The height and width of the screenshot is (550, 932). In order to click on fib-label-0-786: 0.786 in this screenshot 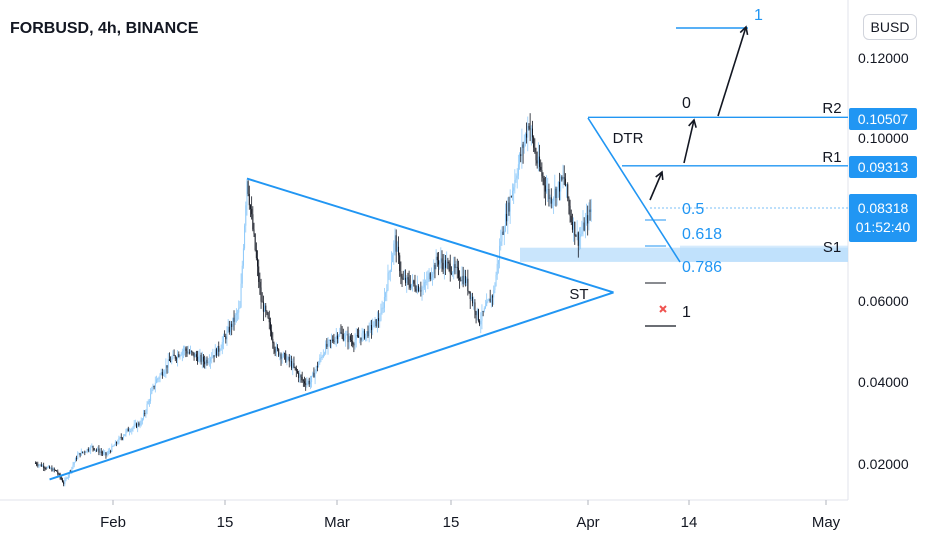, I will do `click(702, 267)`.